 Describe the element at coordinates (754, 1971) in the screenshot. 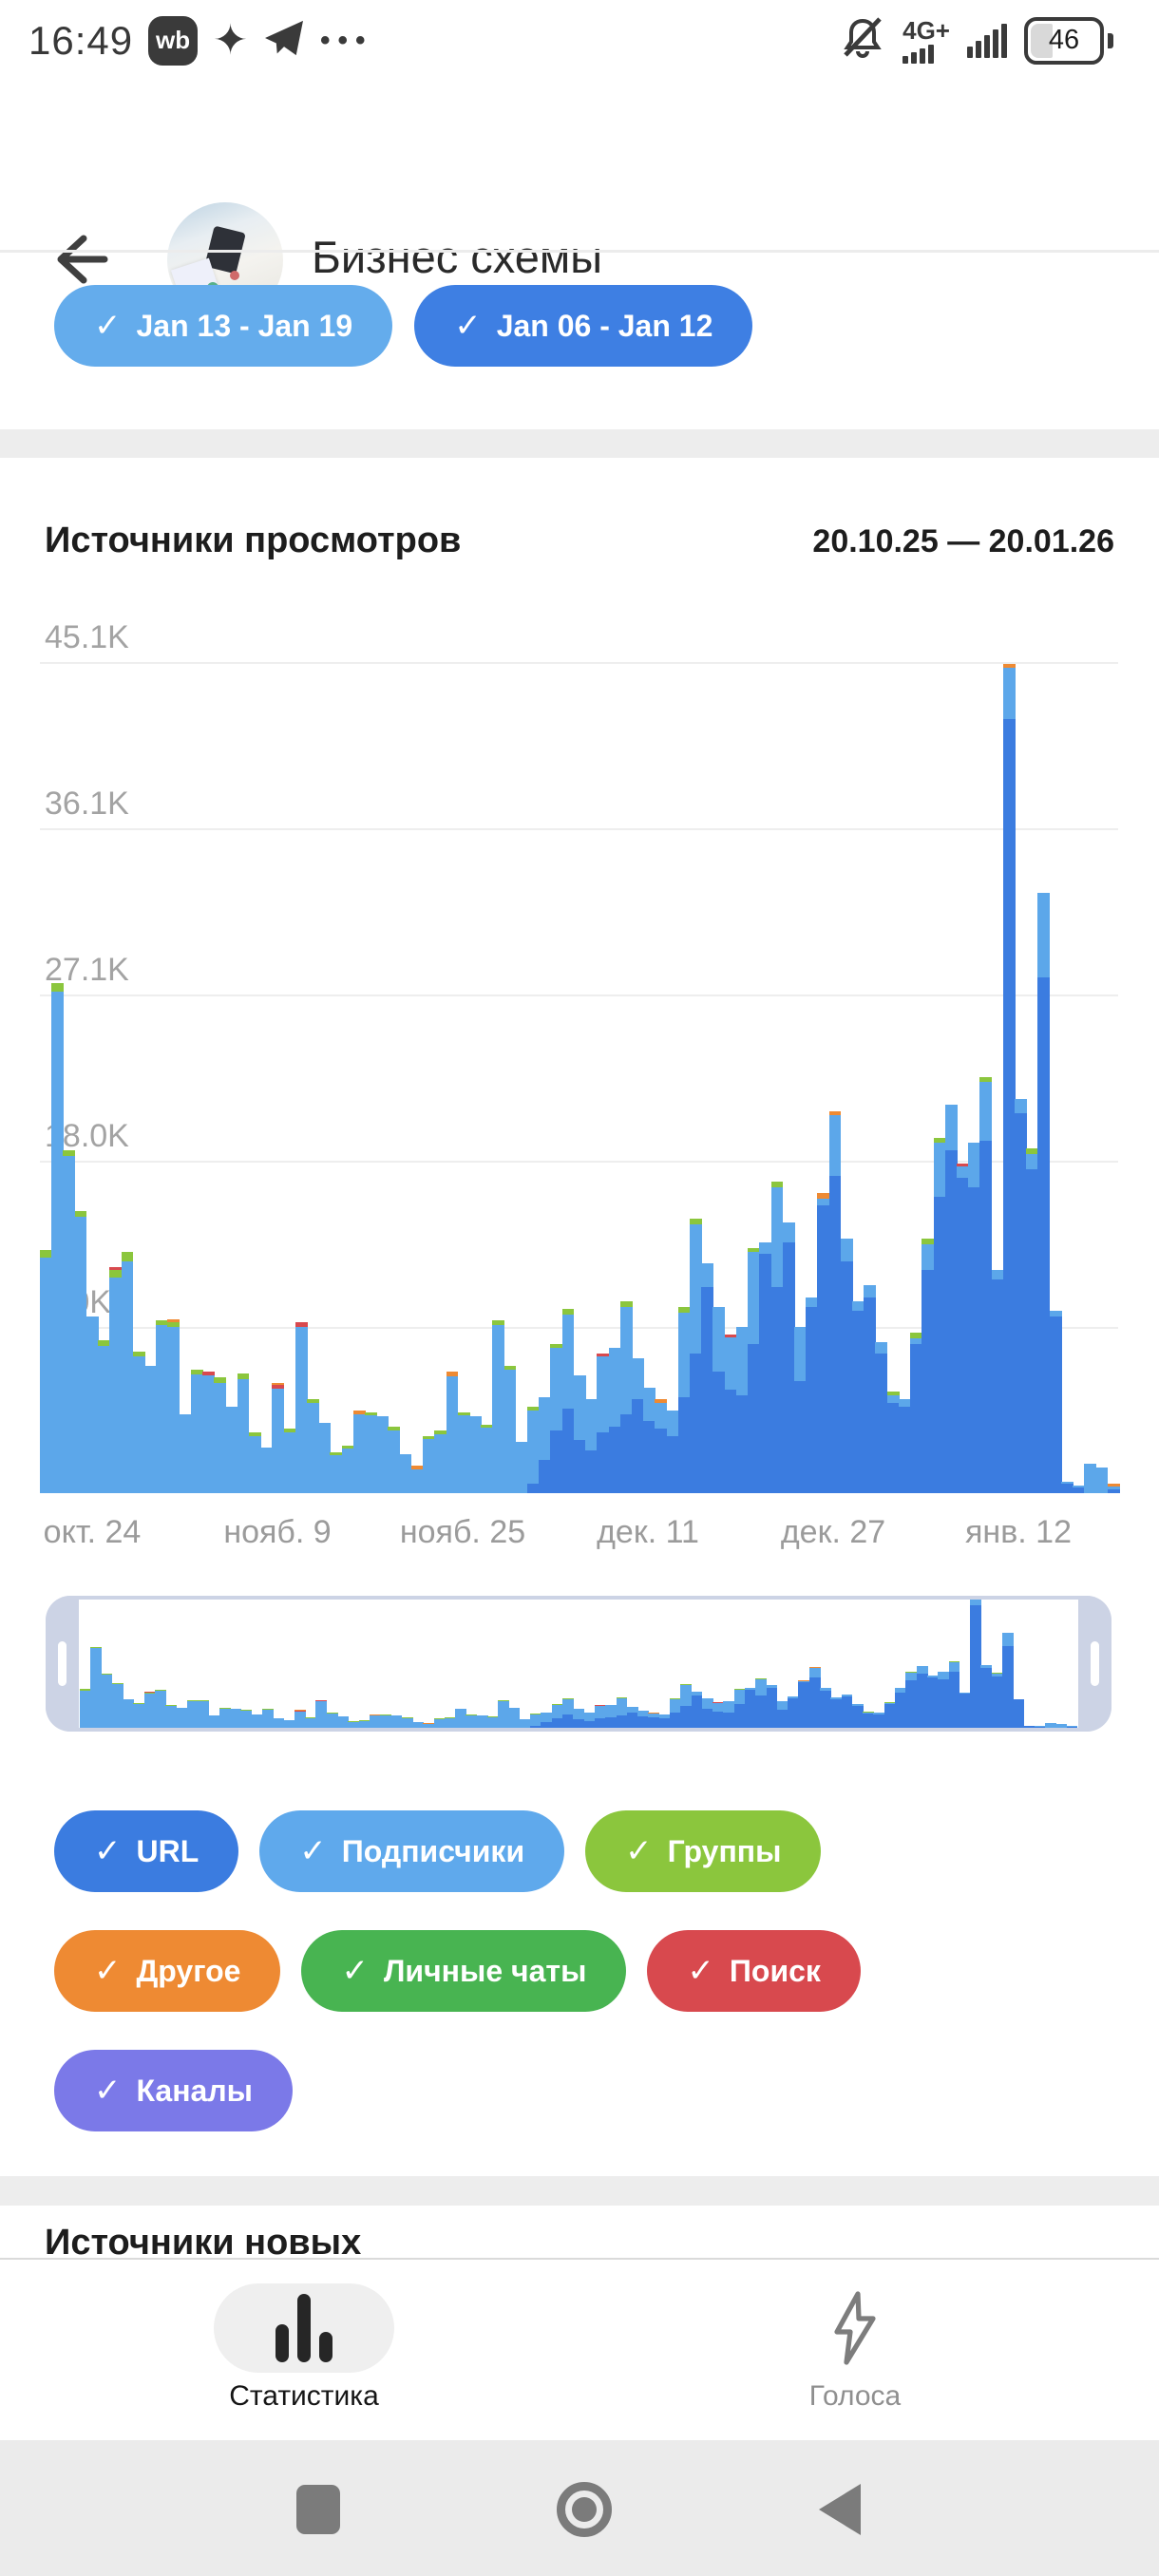

I see `legend-chip-src: ✓ Поиск` at that location.